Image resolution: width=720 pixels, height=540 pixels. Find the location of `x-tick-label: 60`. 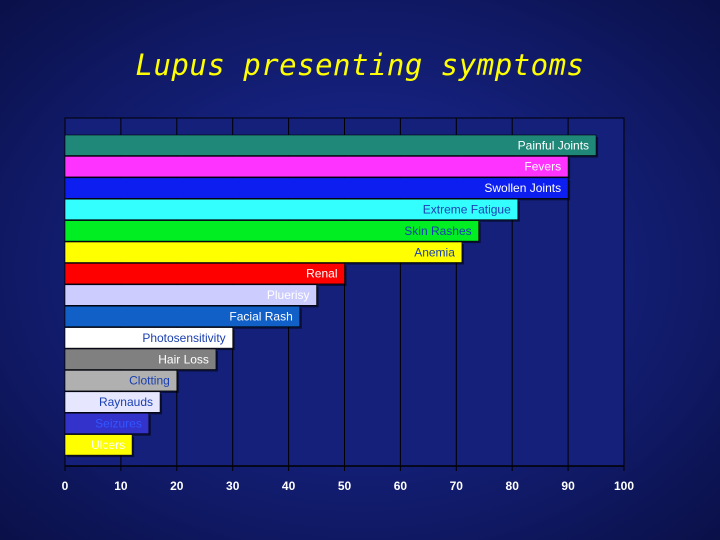

x-tick-label: 60 is located at coordinates (401, 486).